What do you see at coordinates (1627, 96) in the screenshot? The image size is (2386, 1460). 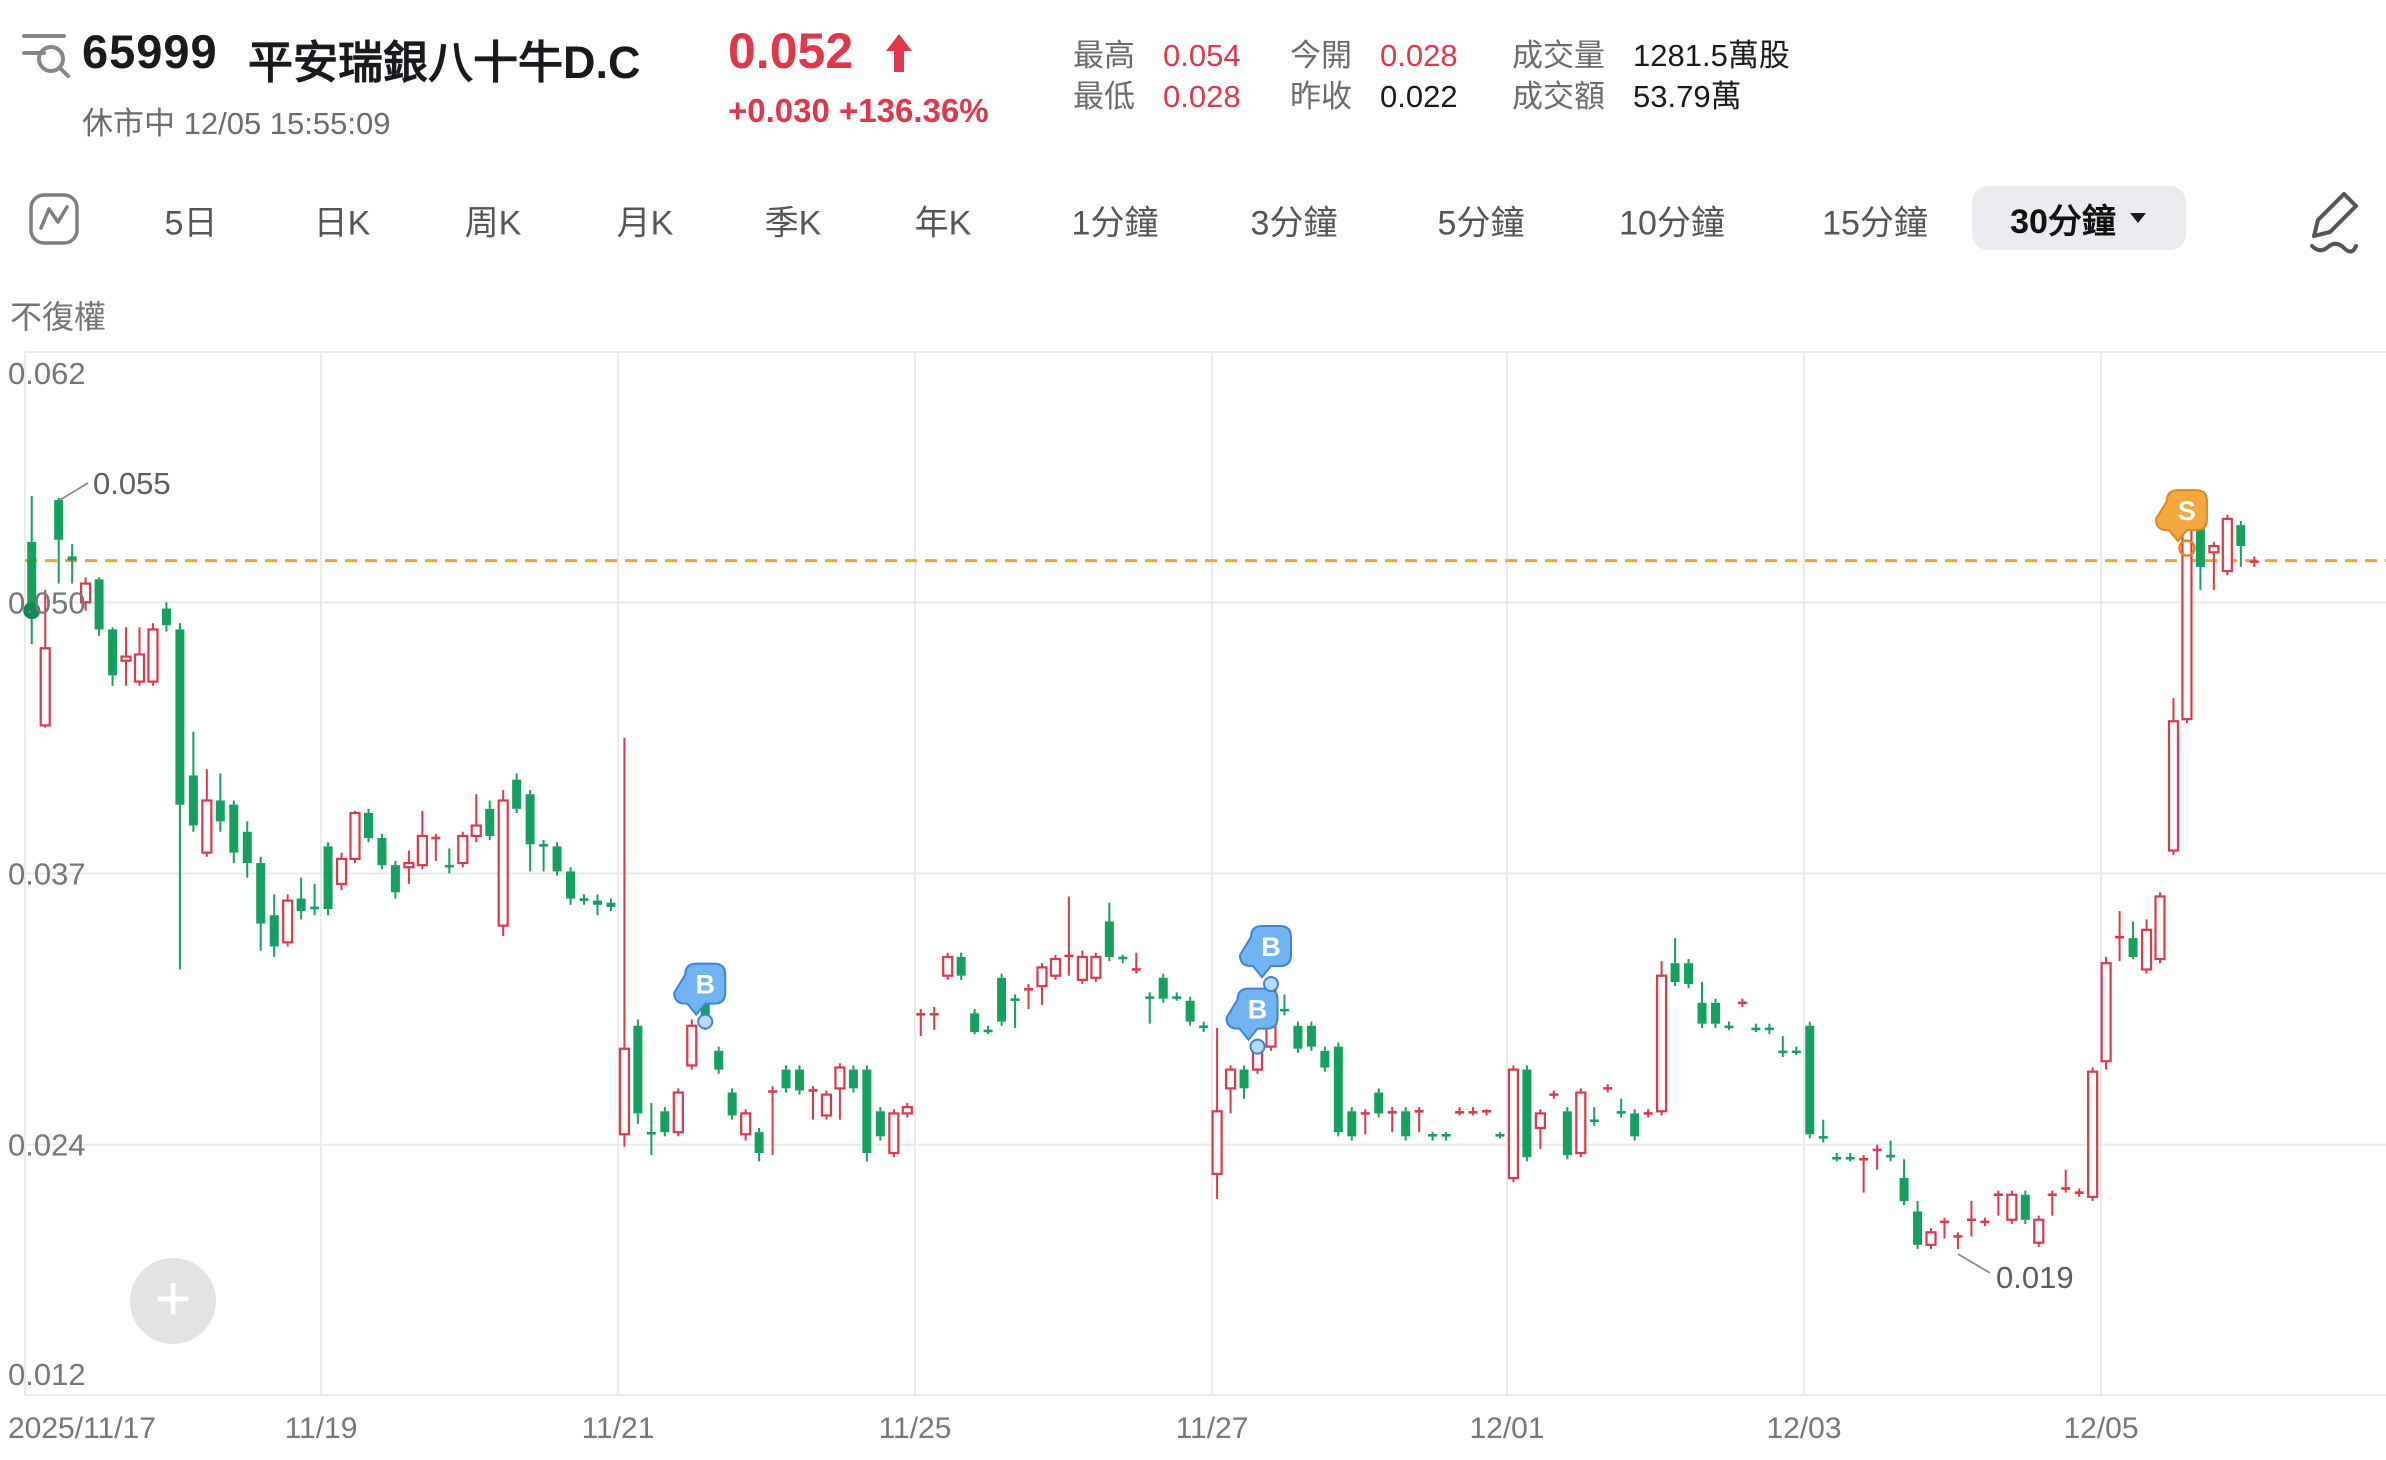 I see `stat-turnover: 成交額 53.79萬` at bounding box center [1627, 96].